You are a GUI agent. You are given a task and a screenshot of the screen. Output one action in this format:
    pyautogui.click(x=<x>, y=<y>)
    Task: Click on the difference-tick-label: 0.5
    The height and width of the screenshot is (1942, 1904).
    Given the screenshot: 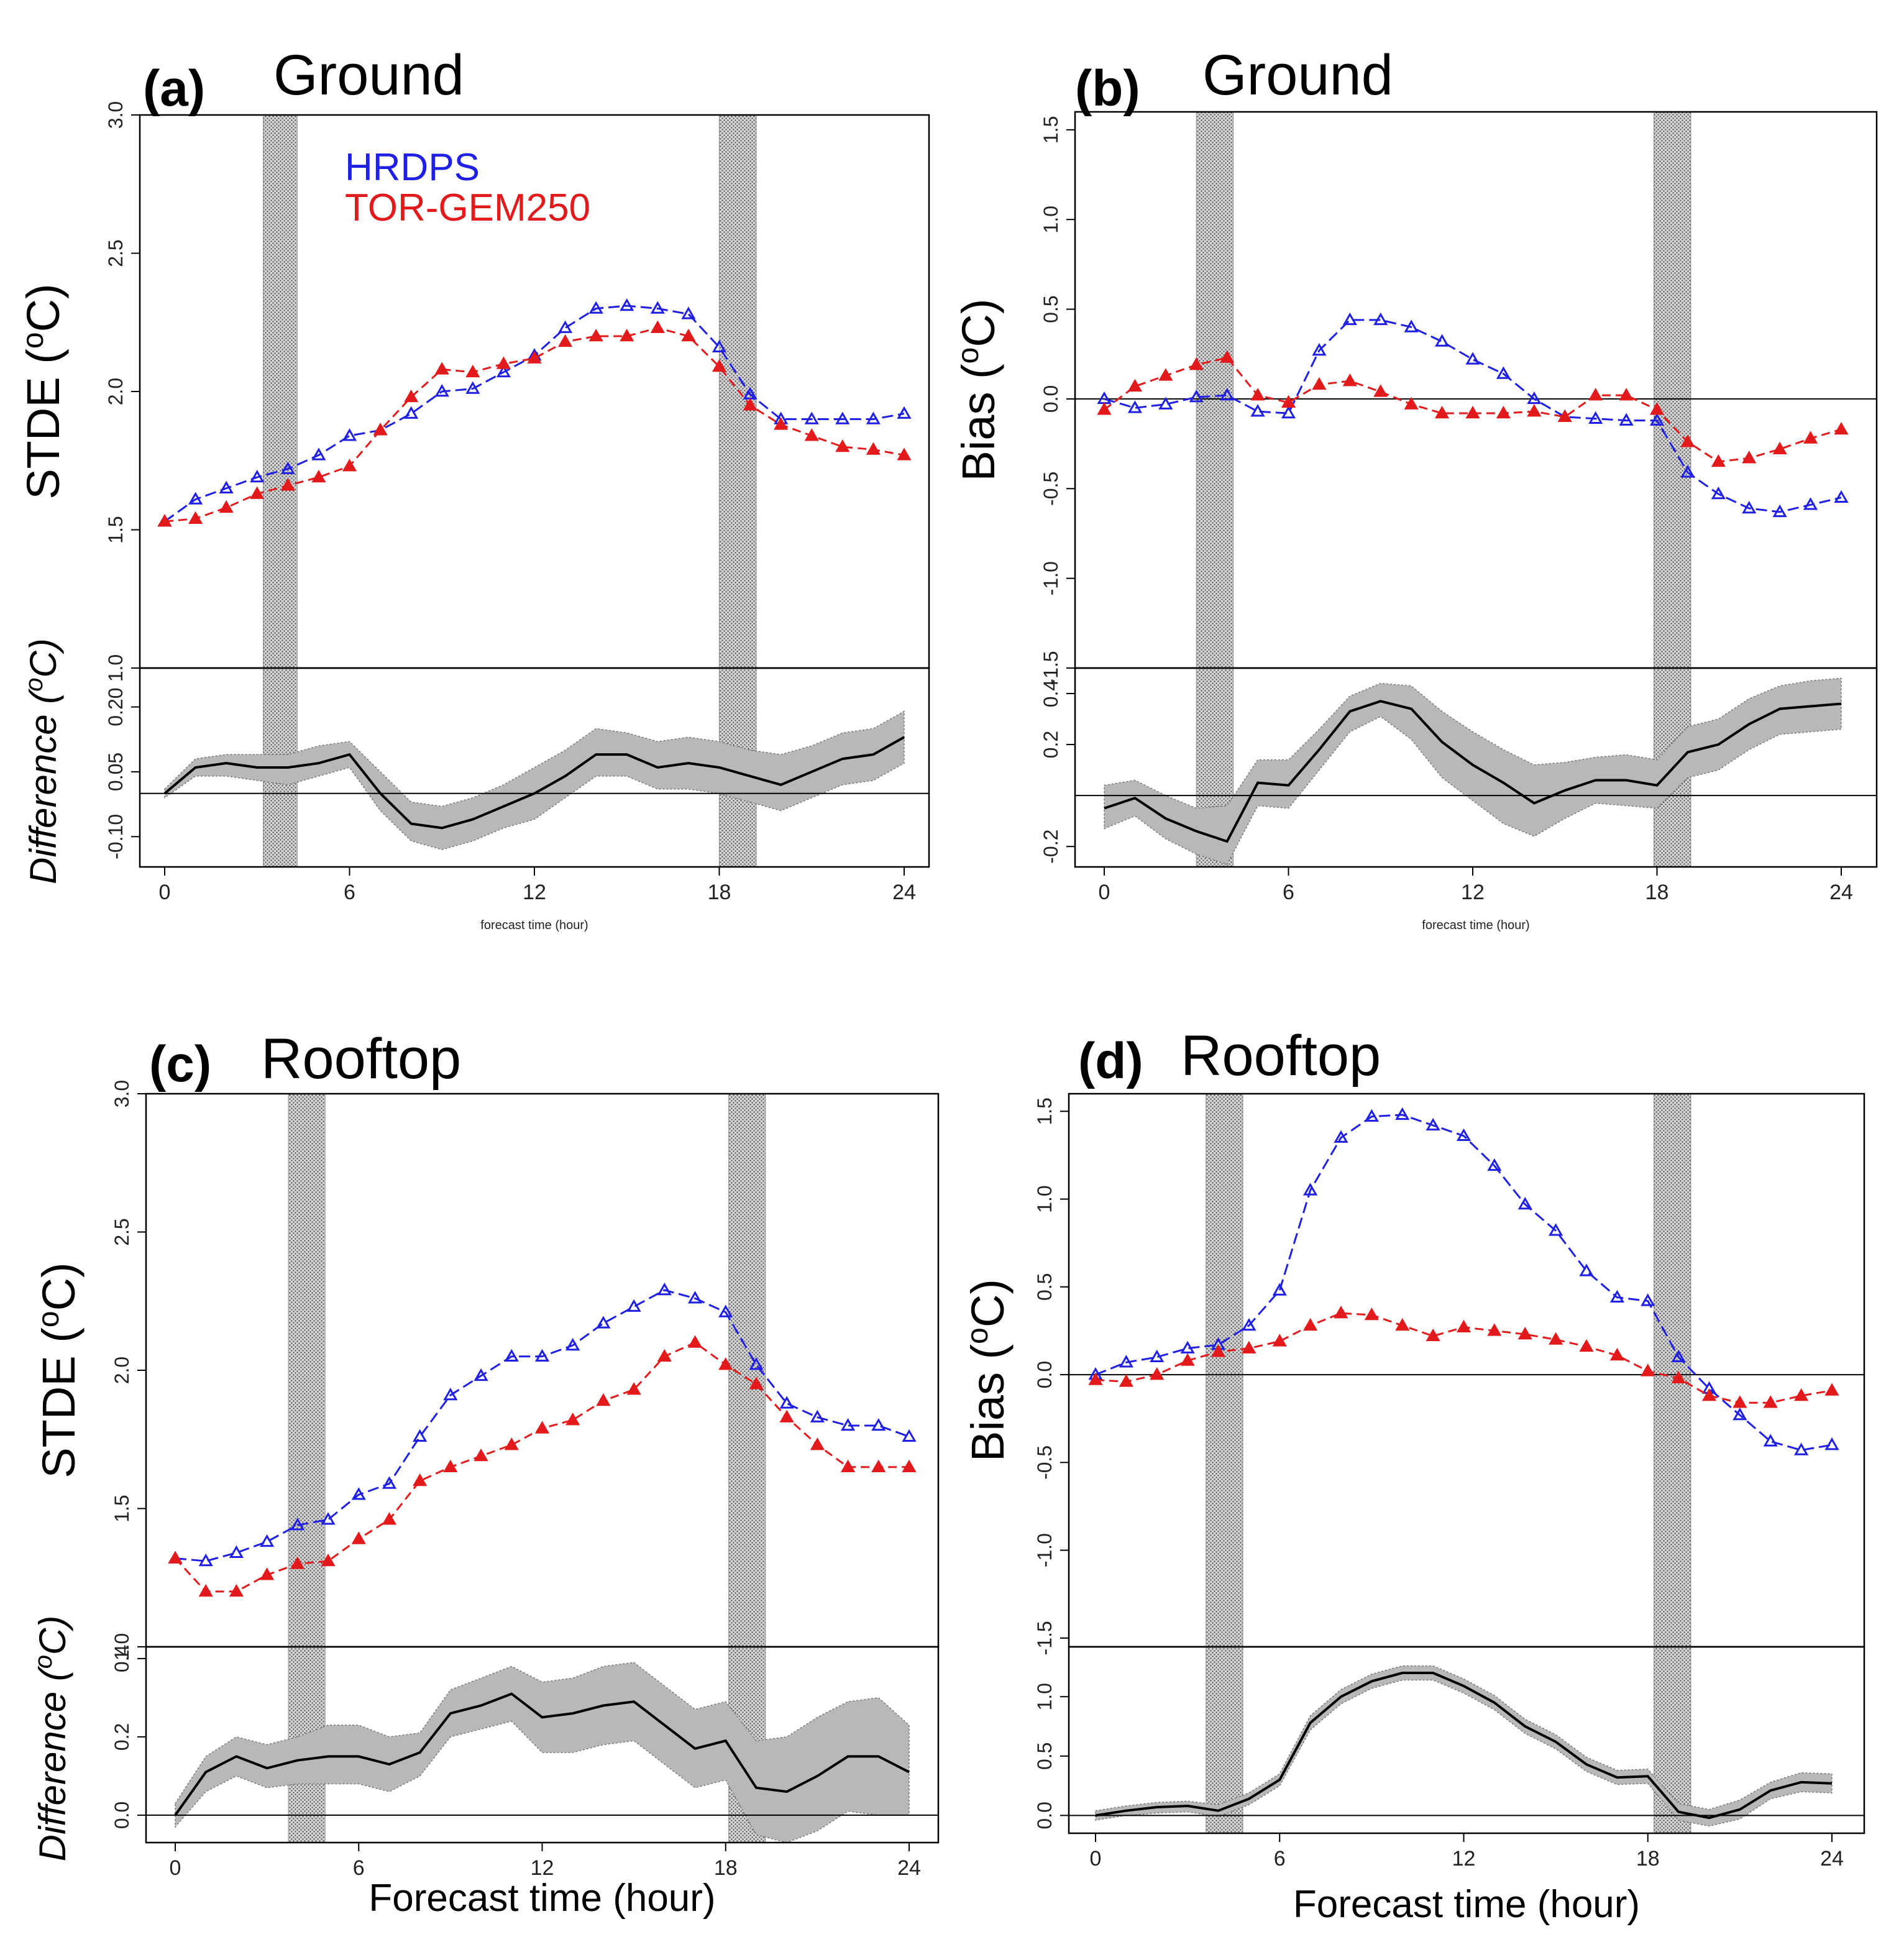 What is the action you would take?
    pyautogui.click(x=1044, y=1756)
    